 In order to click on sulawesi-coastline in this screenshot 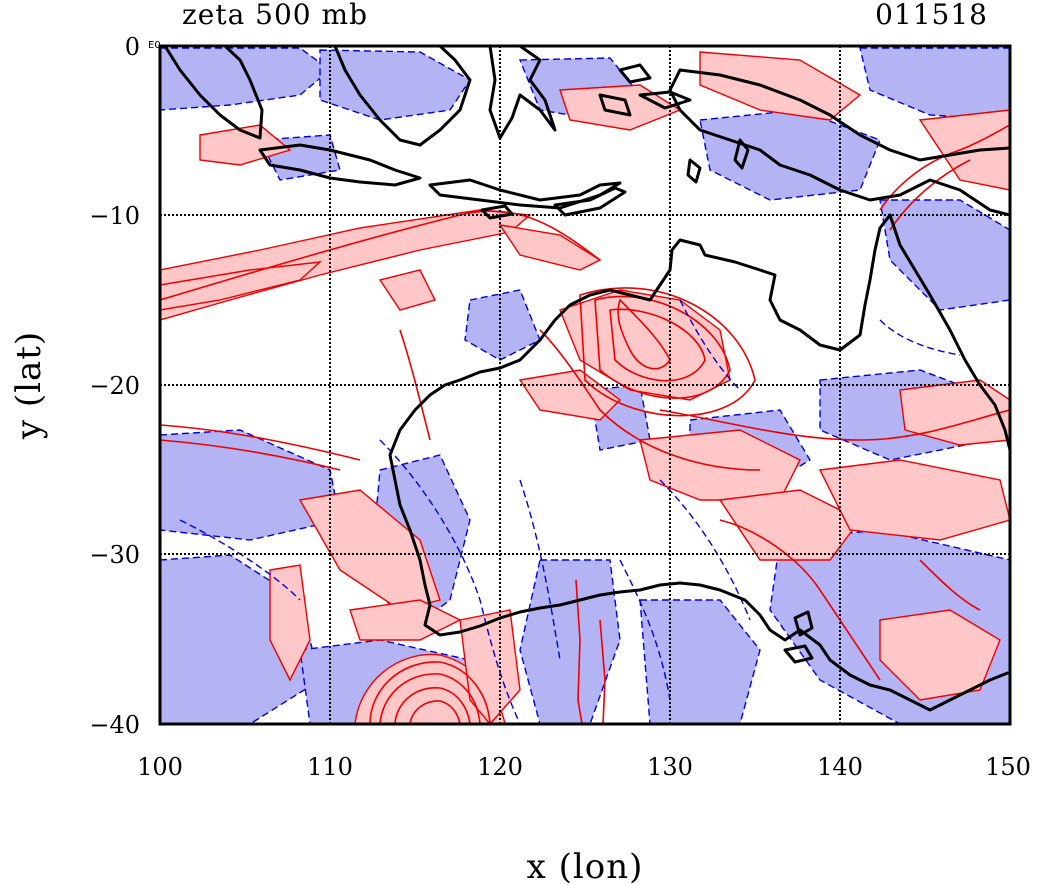, I will do `click(522, 93)`.